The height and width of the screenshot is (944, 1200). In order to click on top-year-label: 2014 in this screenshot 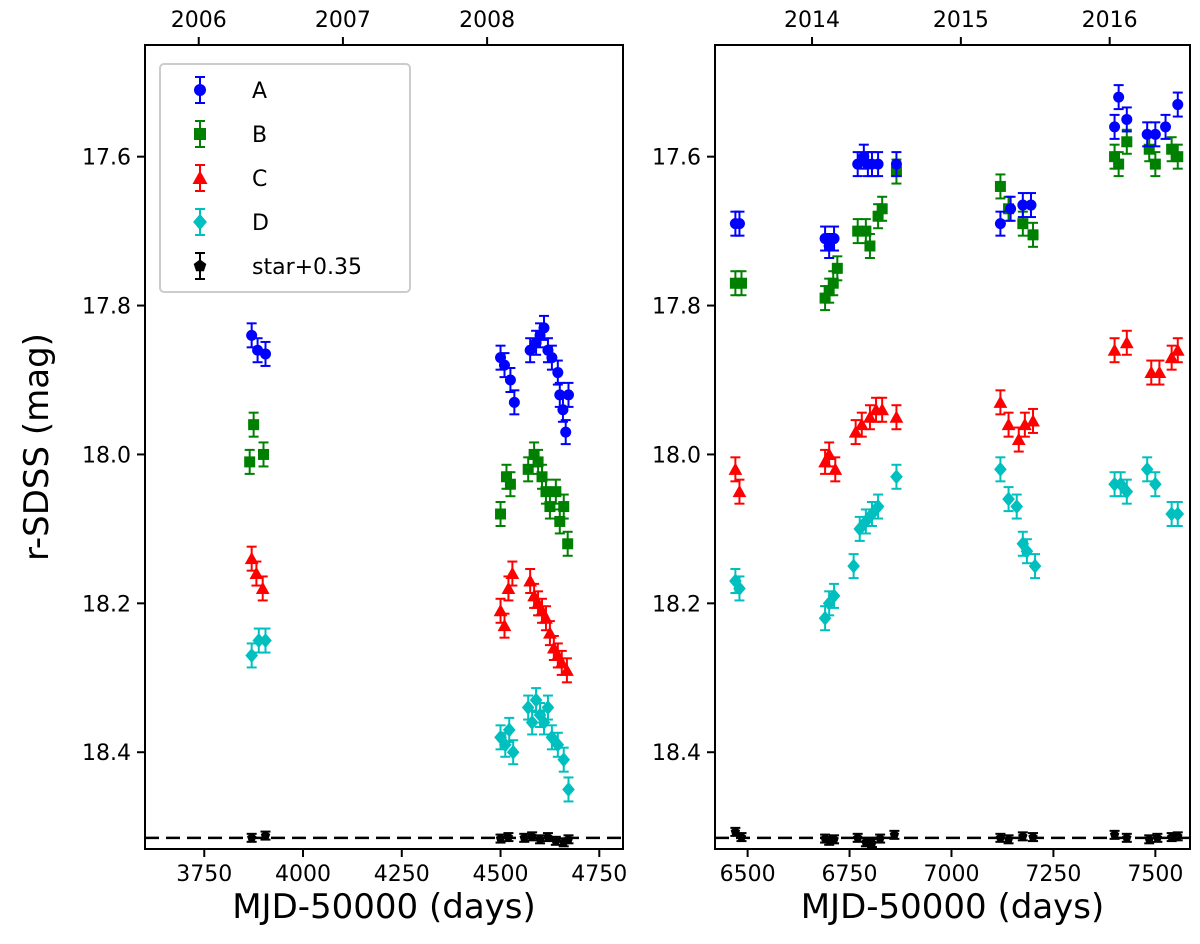, I will do `click(812, 20)`.